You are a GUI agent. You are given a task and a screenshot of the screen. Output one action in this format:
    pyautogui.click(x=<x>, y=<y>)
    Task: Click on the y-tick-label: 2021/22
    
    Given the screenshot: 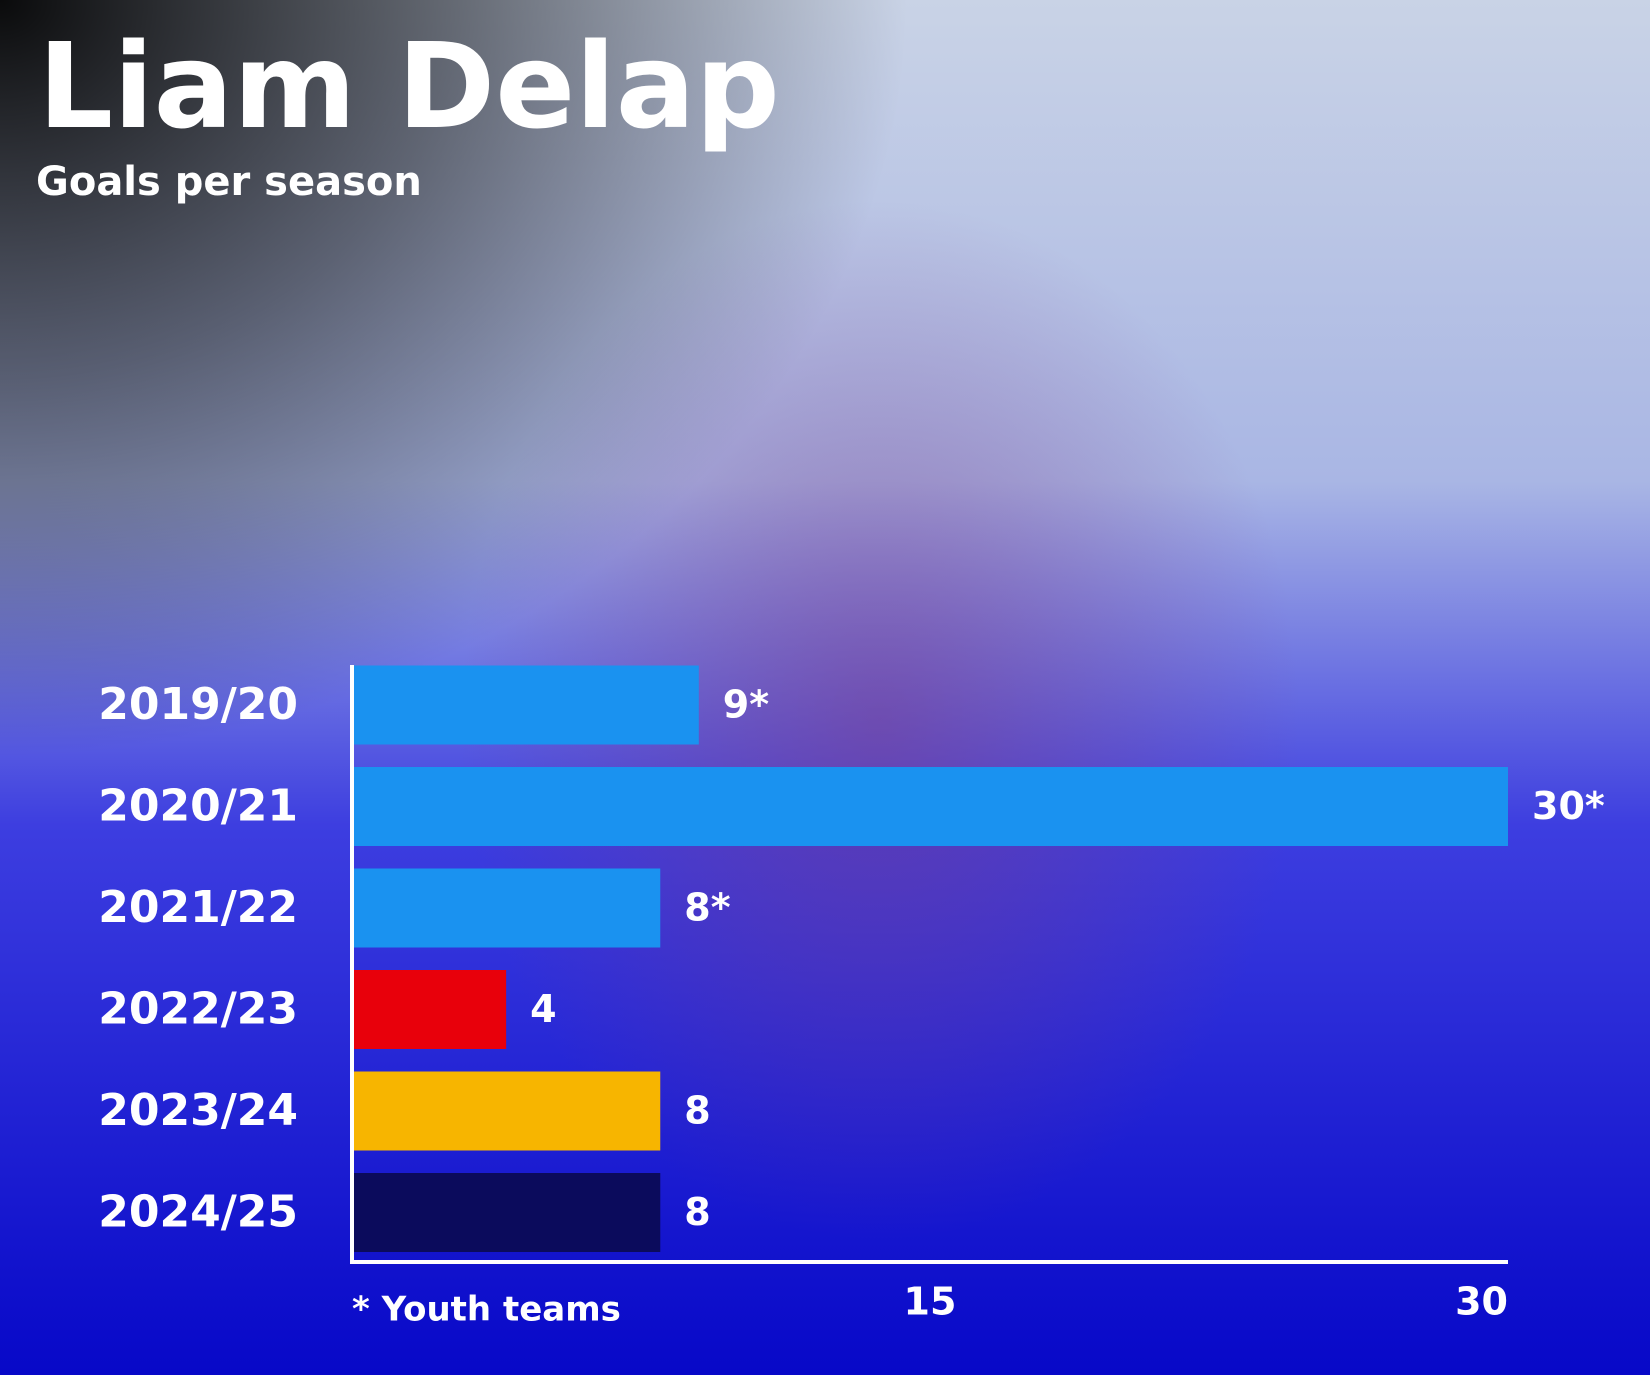 What is the action you would take?
    pyautogui.click(x=198, y=907)
    